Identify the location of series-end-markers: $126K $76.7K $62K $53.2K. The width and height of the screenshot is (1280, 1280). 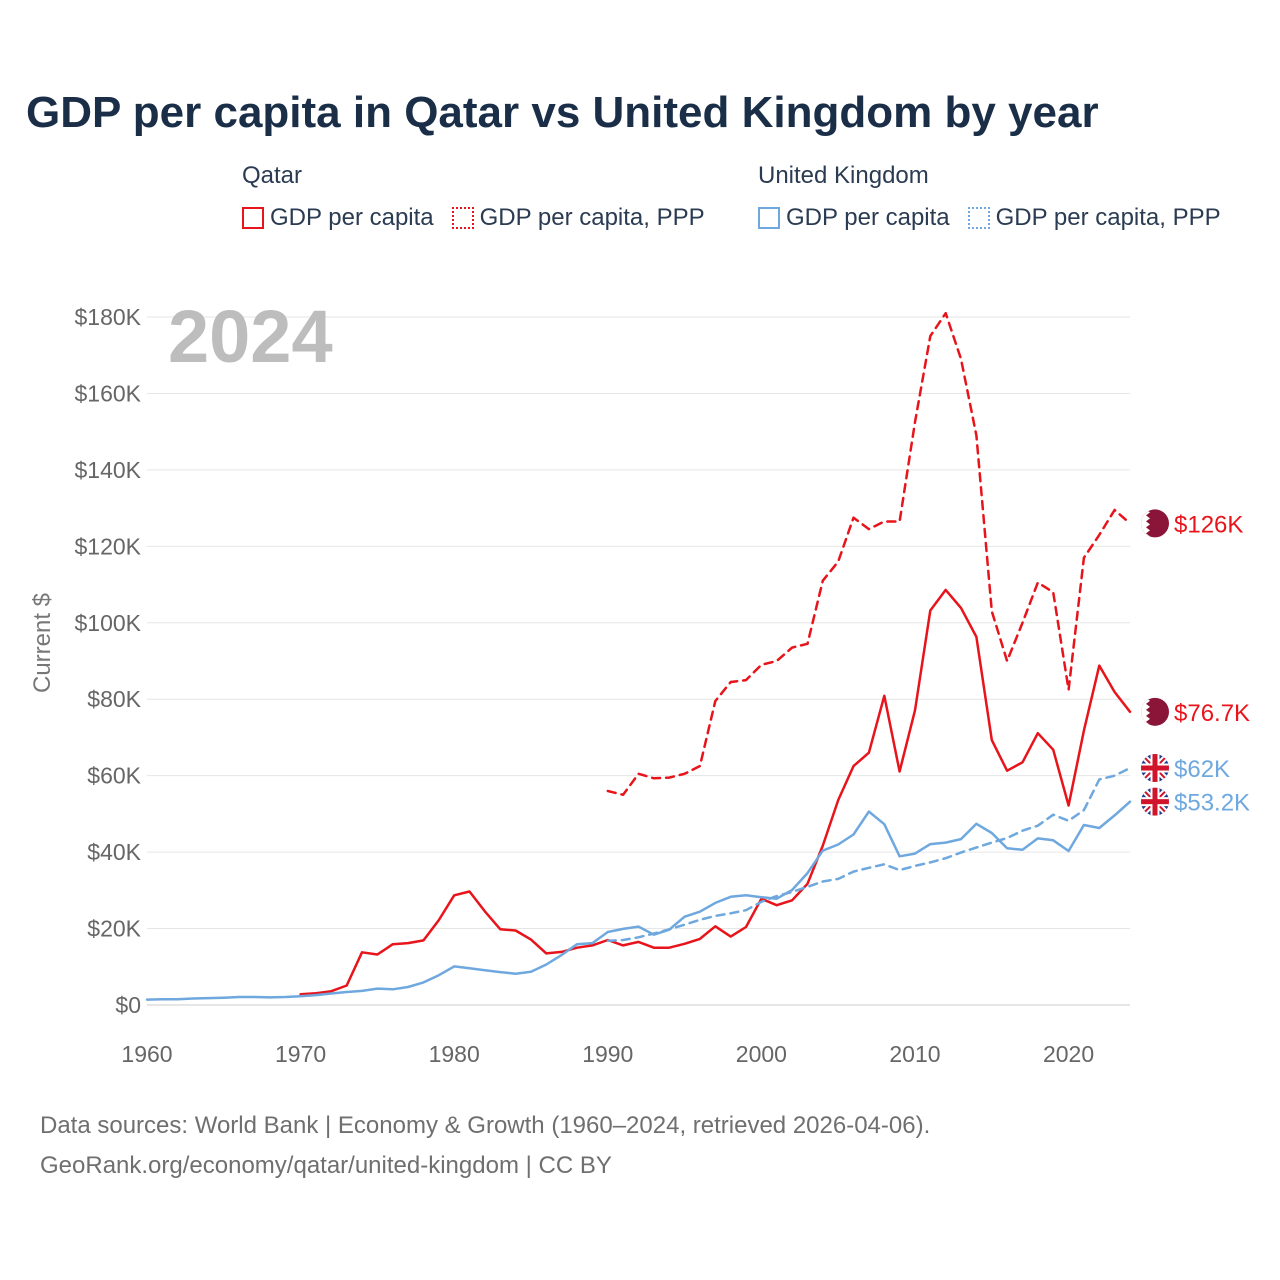
(1195, 663).